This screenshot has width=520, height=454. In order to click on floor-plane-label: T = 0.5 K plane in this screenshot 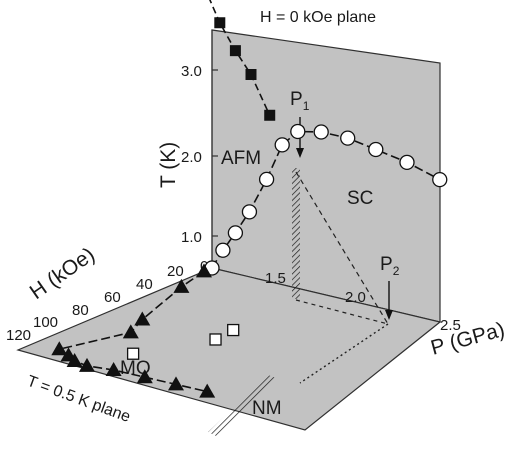, I will do `click(79, 399)`.